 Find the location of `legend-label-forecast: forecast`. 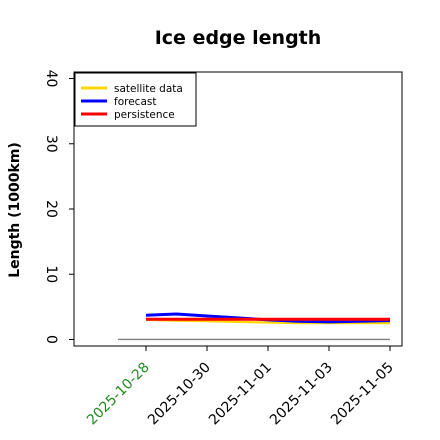

legend-label-forecast: forecast is located at coordinates (135, 102).